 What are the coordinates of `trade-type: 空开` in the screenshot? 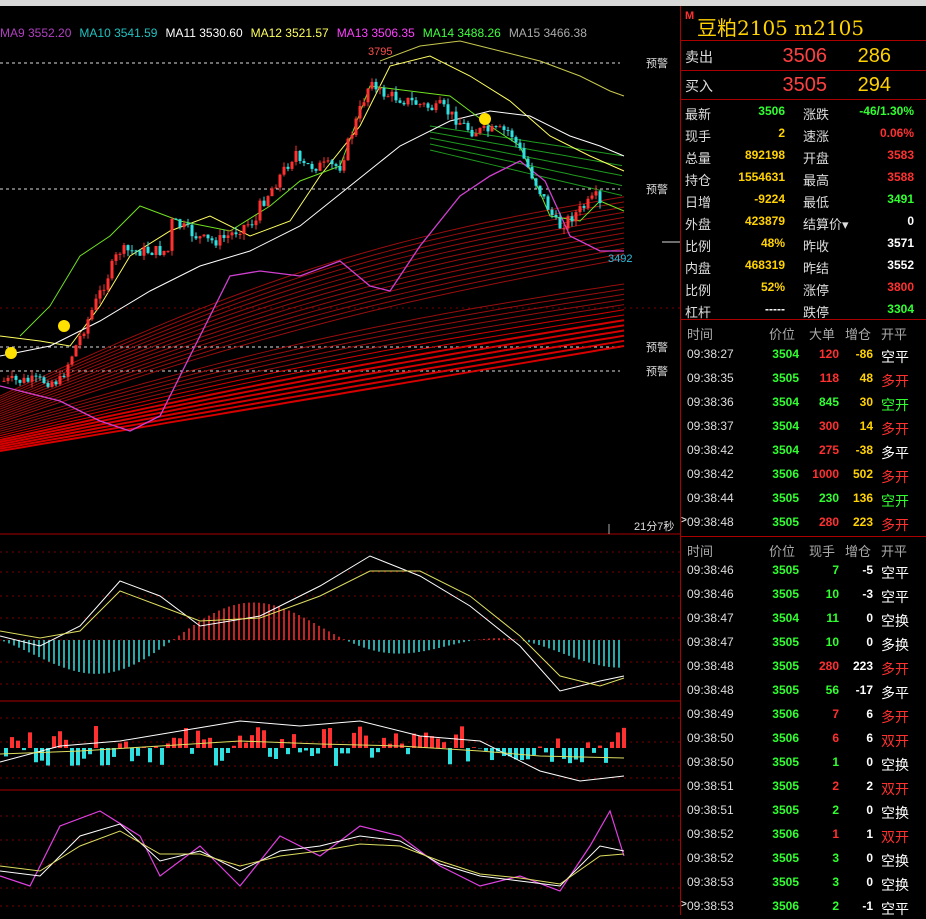 It's located at (895, 501).